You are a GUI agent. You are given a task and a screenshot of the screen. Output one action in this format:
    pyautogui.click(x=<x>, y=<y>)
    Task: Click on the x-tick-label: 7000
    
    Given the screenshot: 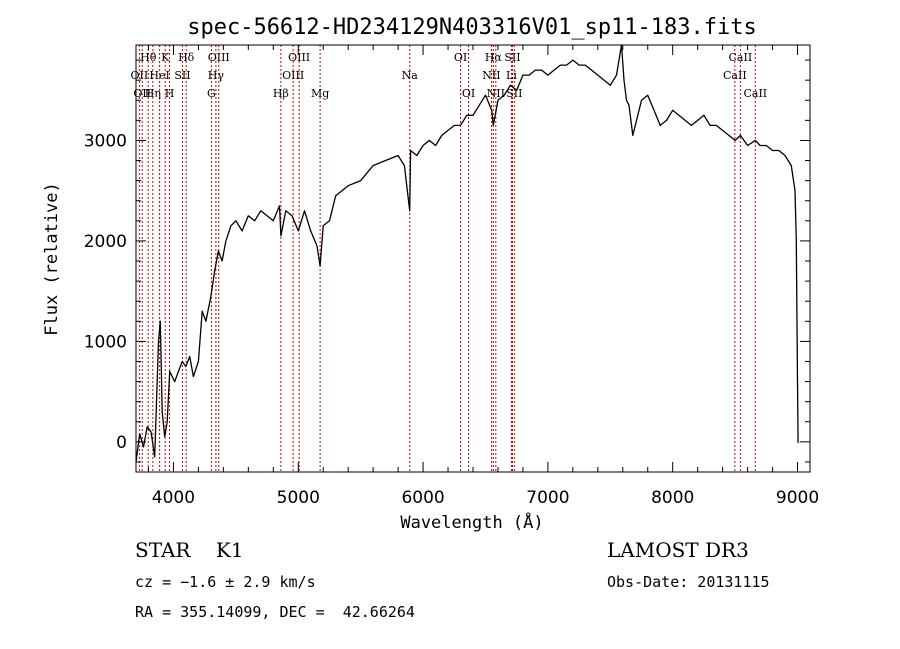 What is the action you would take?
    pyautogui.click(x=547, y=498)
    